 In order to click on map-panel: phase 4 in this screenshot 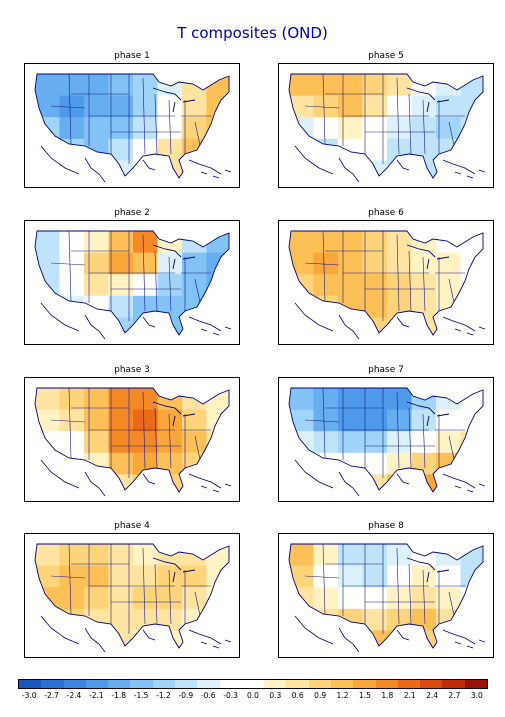, I will do `click(132, 589)`.